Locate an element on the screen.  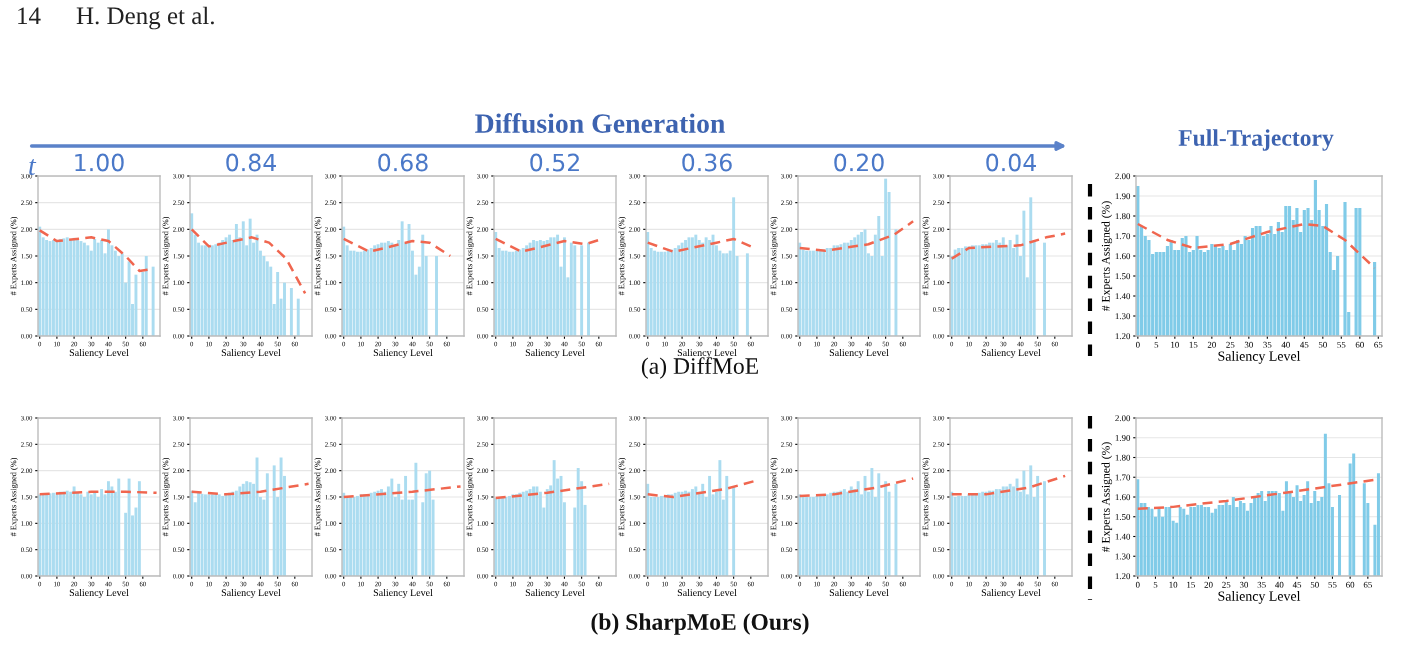
text: t is located at coordinates (33, 167).